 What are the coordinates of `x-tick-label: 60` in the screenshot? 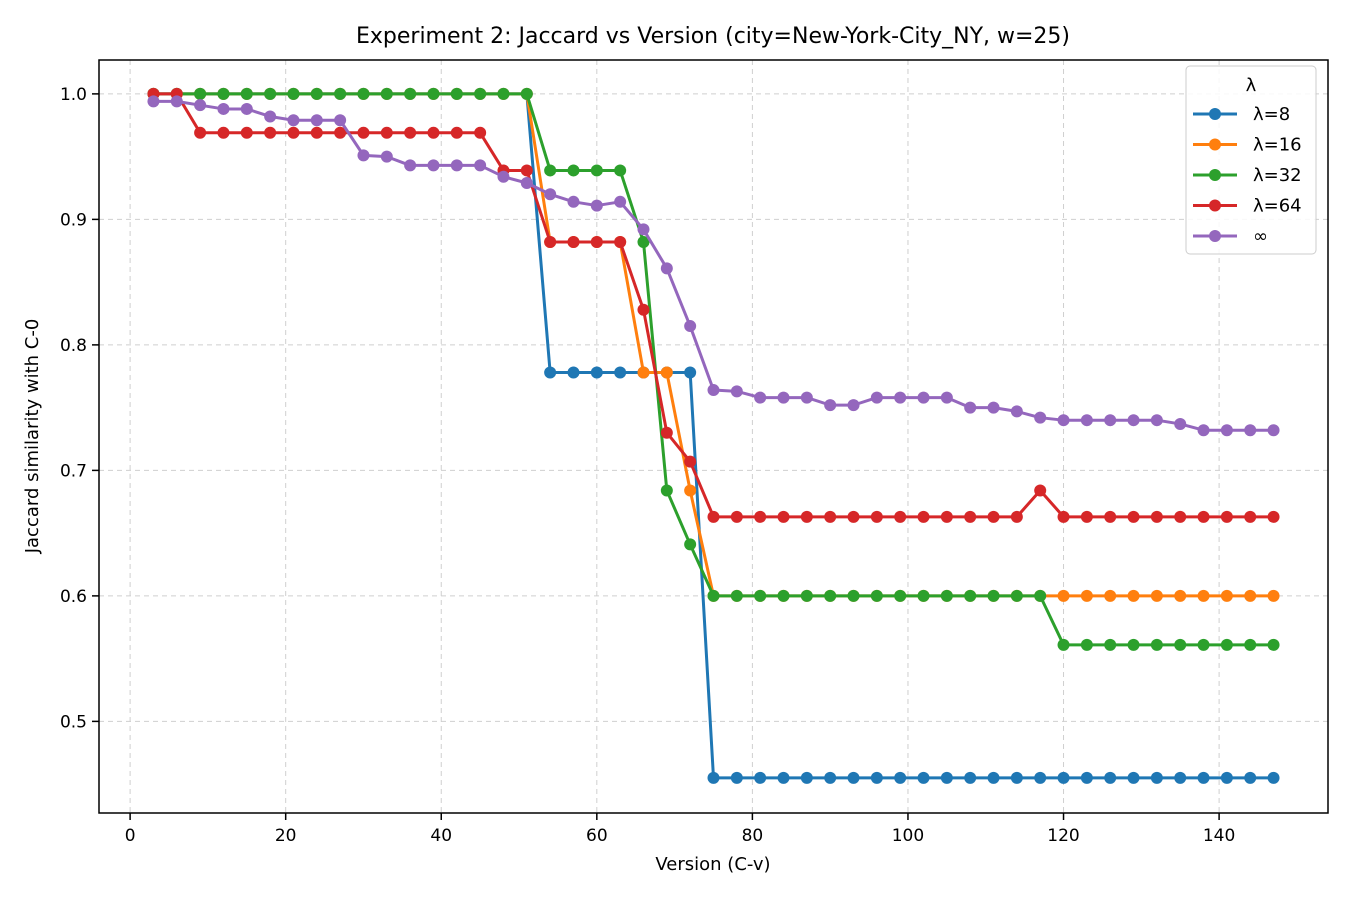 It's located at (597, 836).